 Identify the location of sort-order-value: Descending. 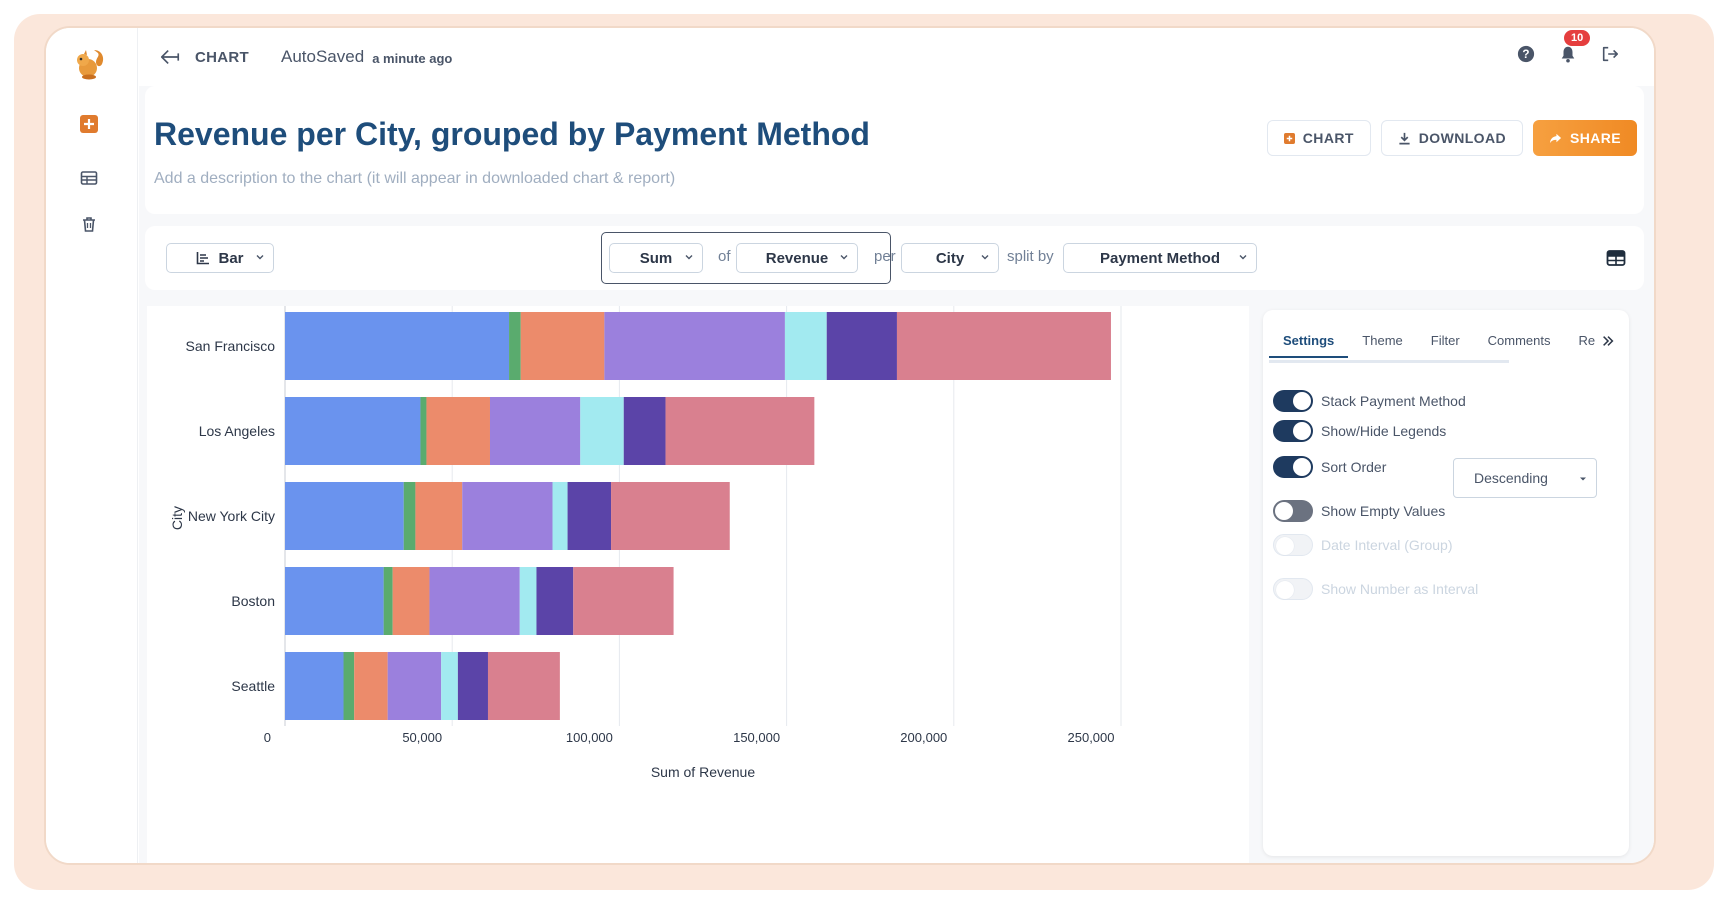
(1511, 478).